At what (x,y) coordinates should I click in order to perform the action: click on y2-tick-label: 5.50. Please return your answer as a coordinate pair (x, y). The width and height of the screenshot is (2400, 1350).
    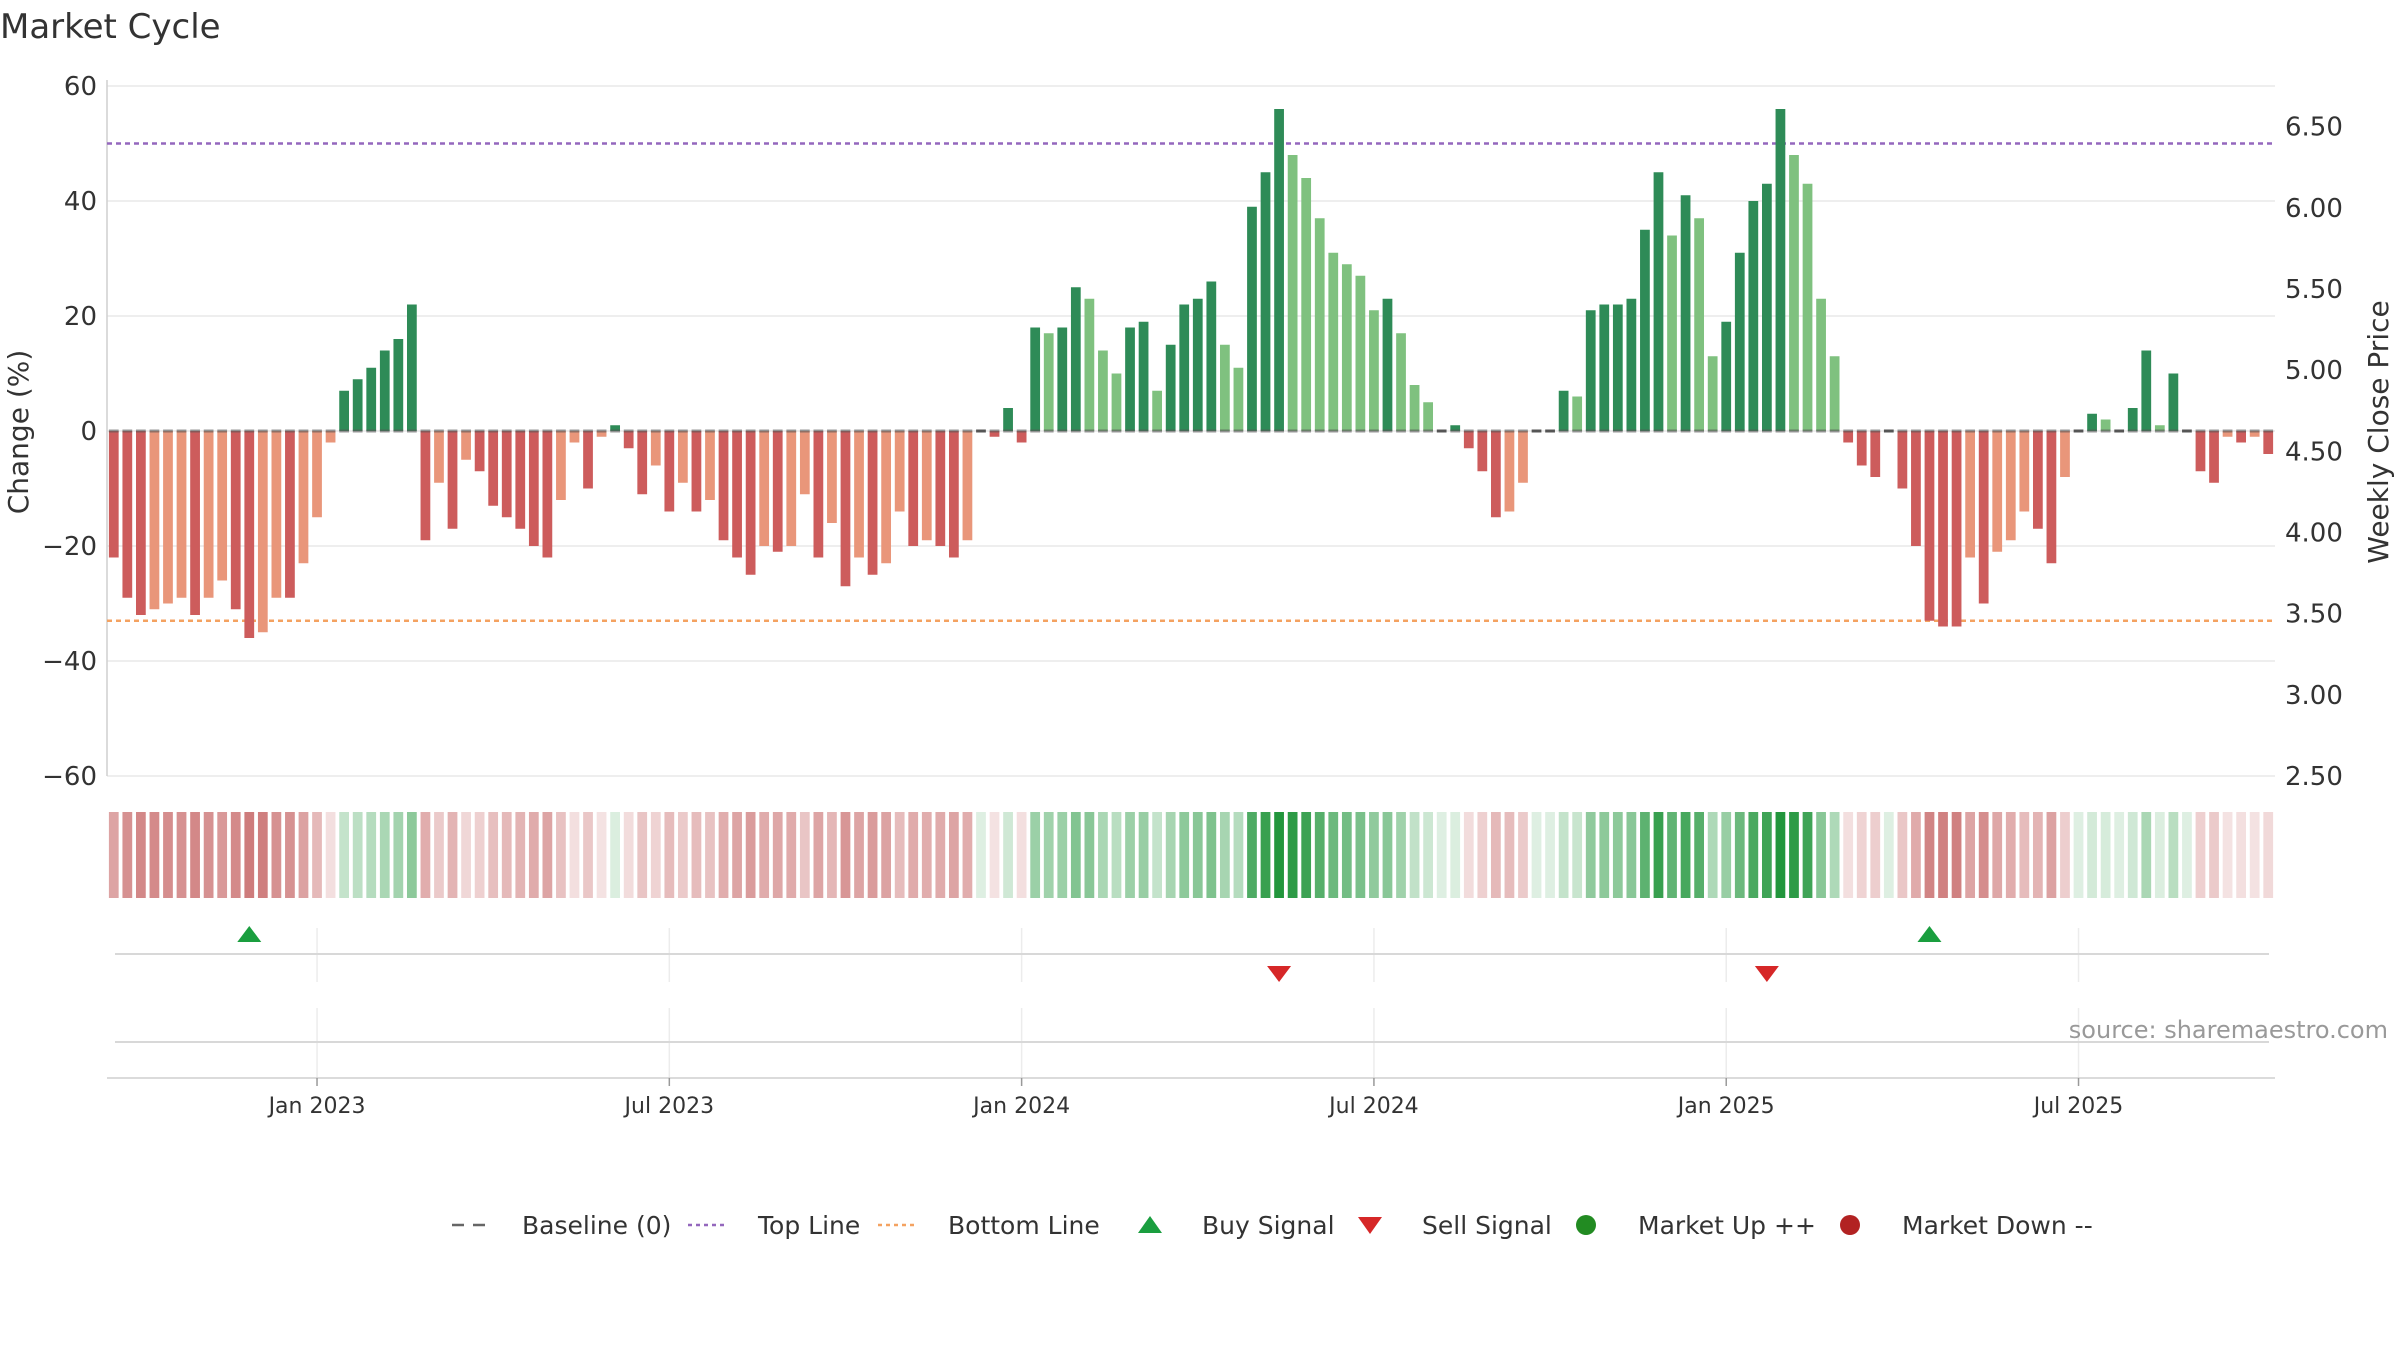
    Looking at the image, I should click on (2314, 290).